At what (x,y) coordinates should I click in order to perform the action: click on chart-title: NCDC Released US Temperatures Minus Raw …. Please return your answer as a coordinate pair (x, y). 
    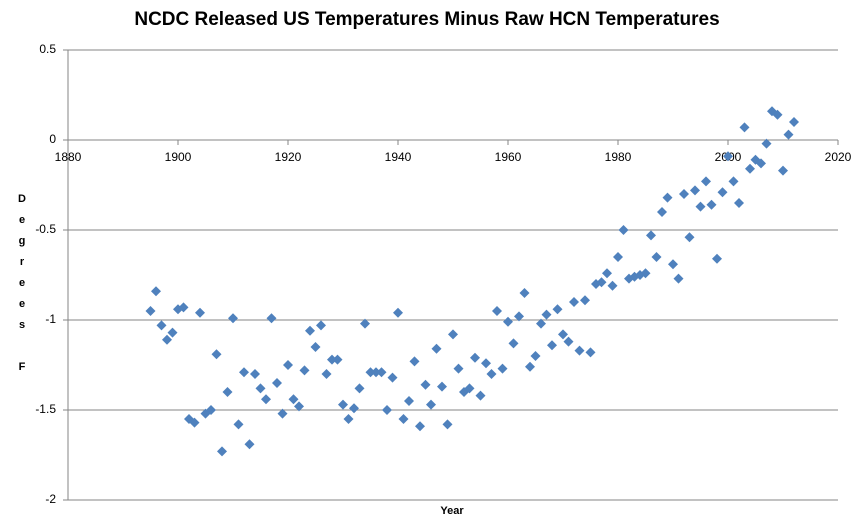
    Looking at the image, I should click on (426, 19).